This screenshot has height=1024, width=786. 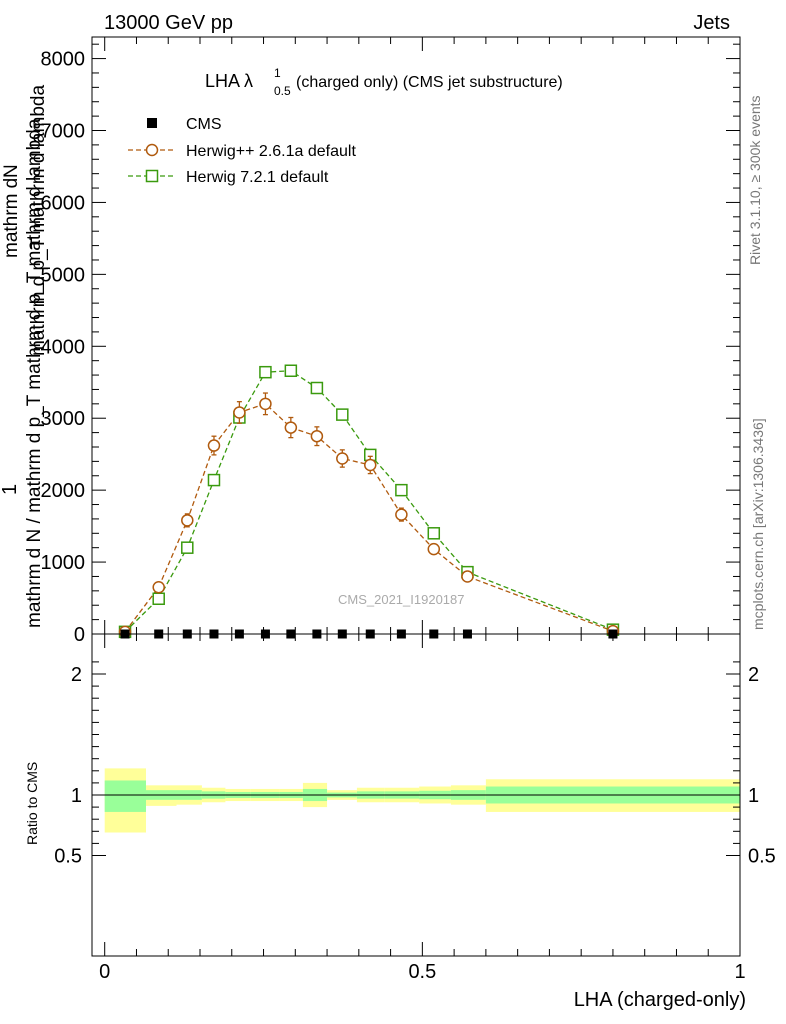 I want to click on ratio-bands, so click(x=422, y=800).